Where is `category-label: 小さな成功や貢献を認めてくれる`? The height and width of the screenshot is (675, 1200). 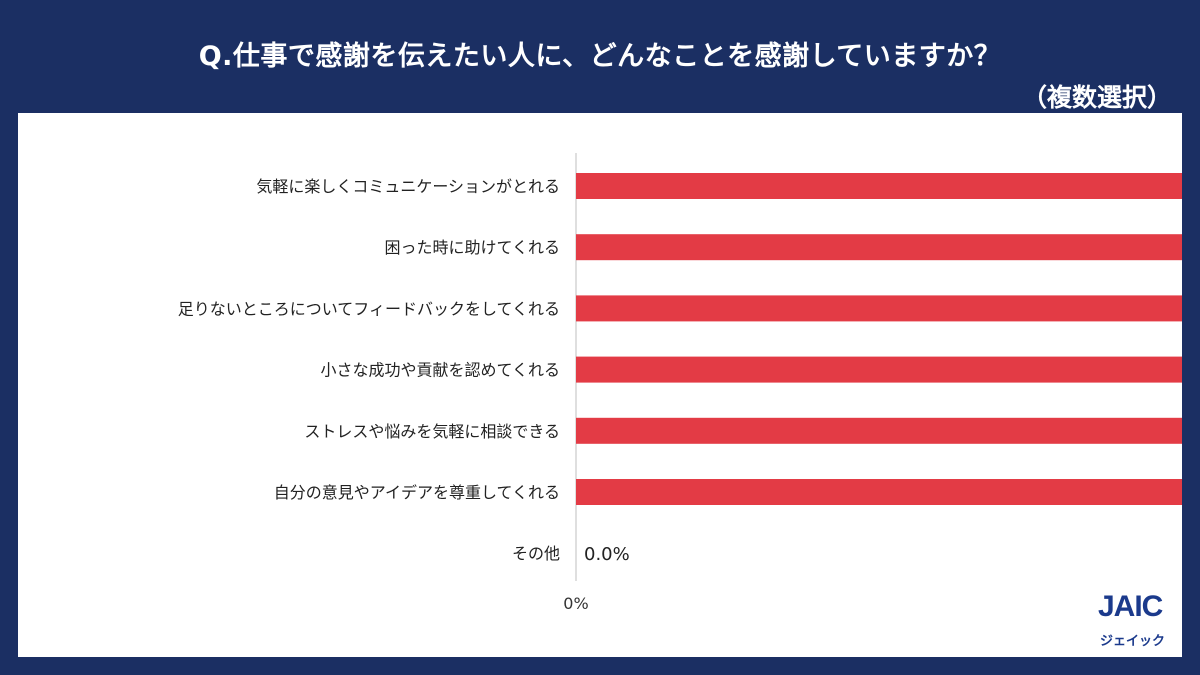
category-label: 小さな成功や貢献を認めてくれる is located at coordinates (440, 370).